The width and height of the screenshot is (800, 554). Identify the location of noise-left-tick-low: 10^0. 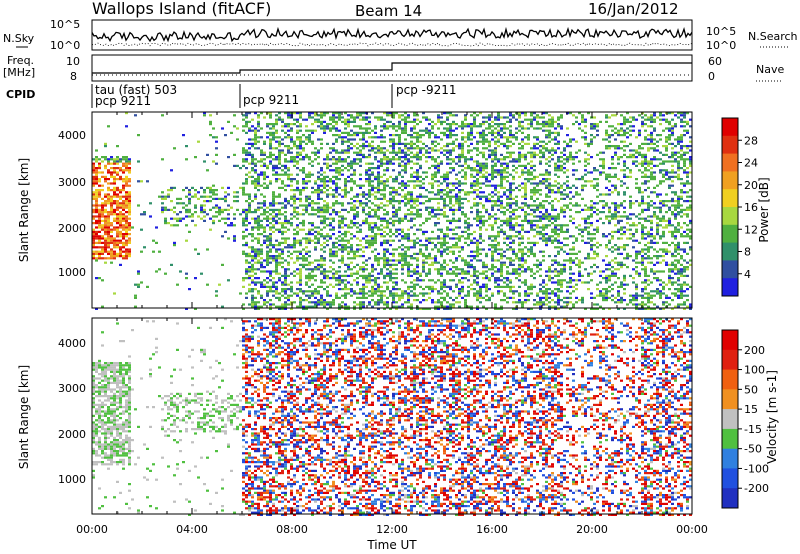
(65, 45).